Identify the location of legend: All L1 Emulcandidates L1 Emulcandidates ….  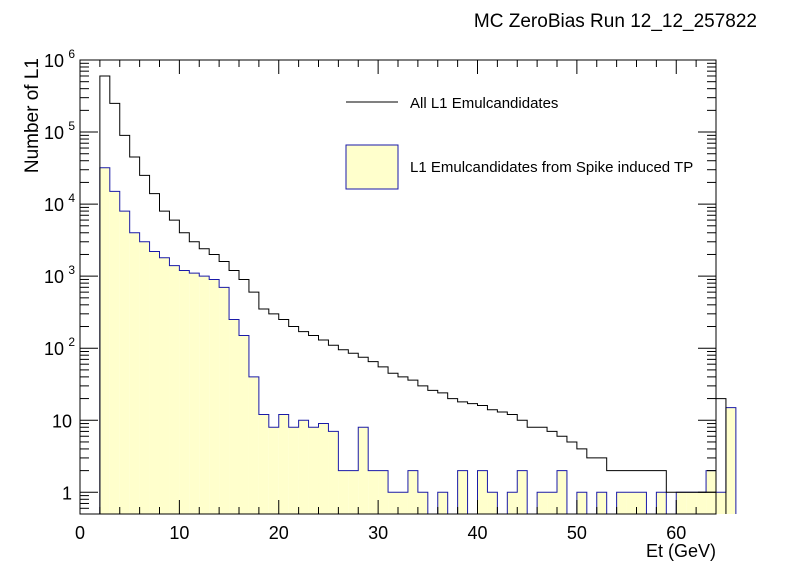
(519, 142).